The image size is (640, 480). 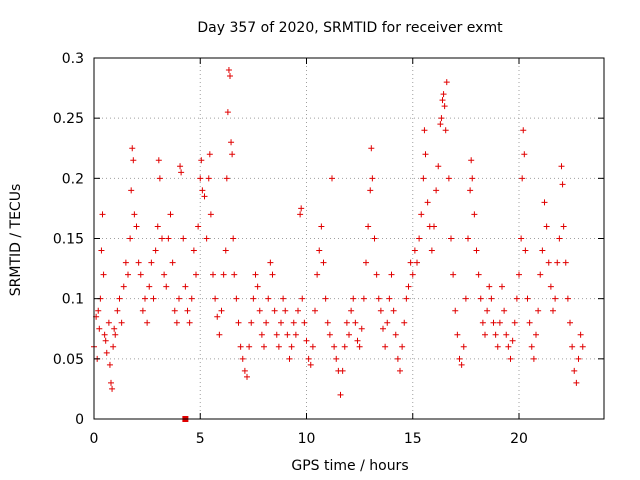 What do you see at coordinates (349, 466) in the screenshot?
I see `x-axis-label: GPS time / hours` at bounding box center [349, 466].